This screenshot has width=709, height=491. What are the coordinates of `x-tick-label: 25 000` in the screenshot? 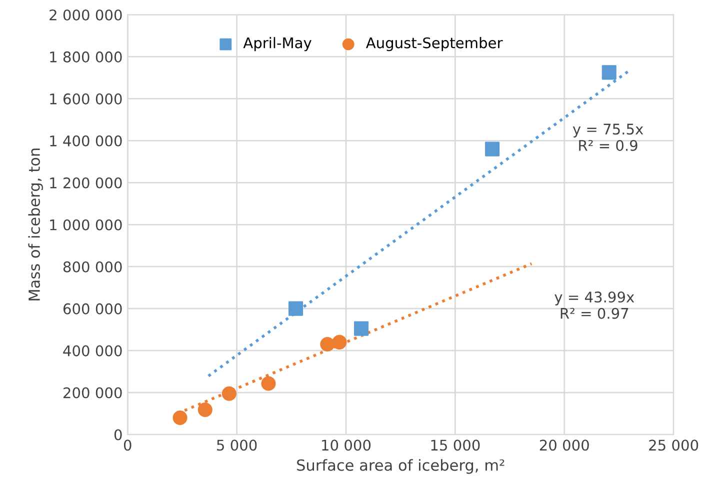 It's located at (673, 445).